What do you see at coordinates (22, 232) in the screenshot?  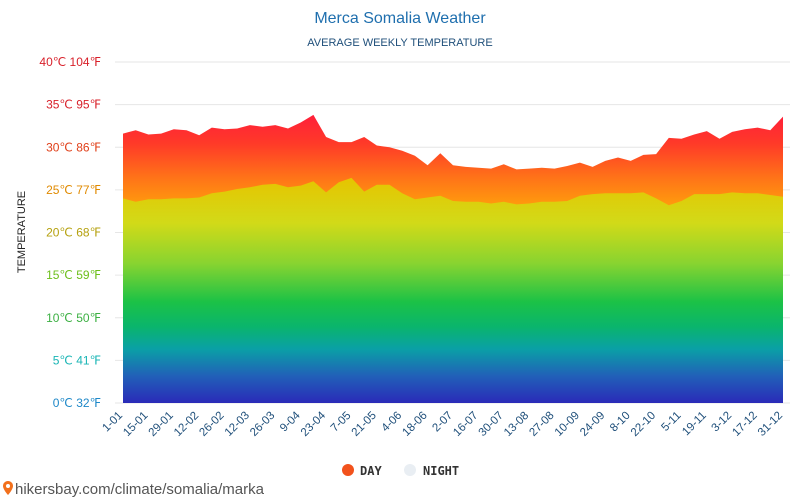 I see `y-axis-label: TEMPERATURE` at bounding box center [22, 232].